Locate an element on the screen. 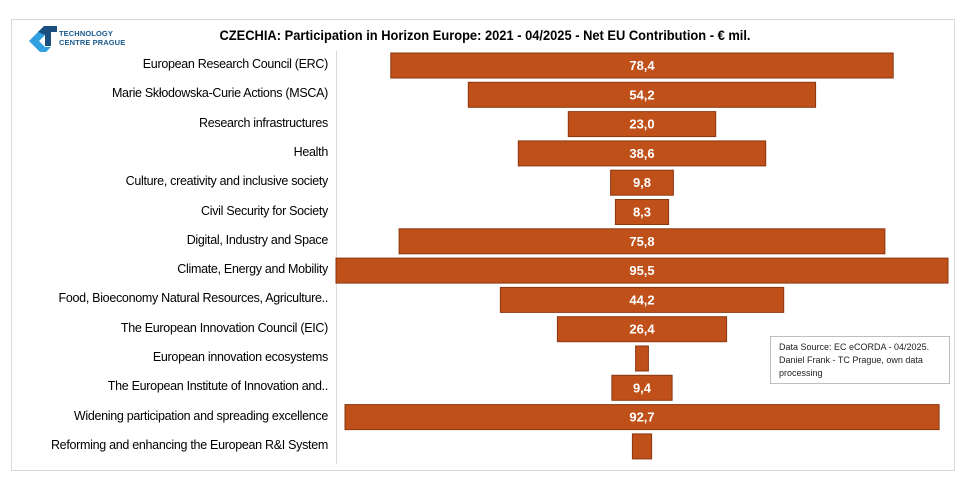 The image size is (970, 487). category-tick-label: Marie Skłodowska-Curie Actions (MSCA) is located at coordinates (219, 93).